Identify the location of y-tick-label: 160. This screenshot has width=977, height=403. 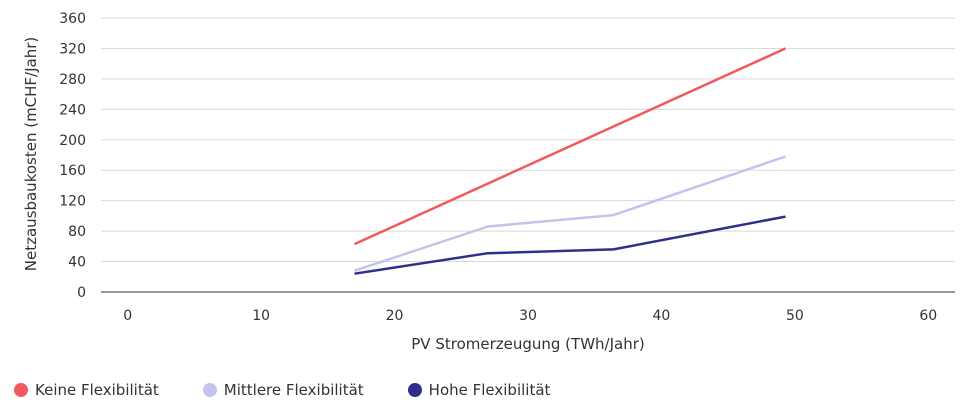
(72, 171).